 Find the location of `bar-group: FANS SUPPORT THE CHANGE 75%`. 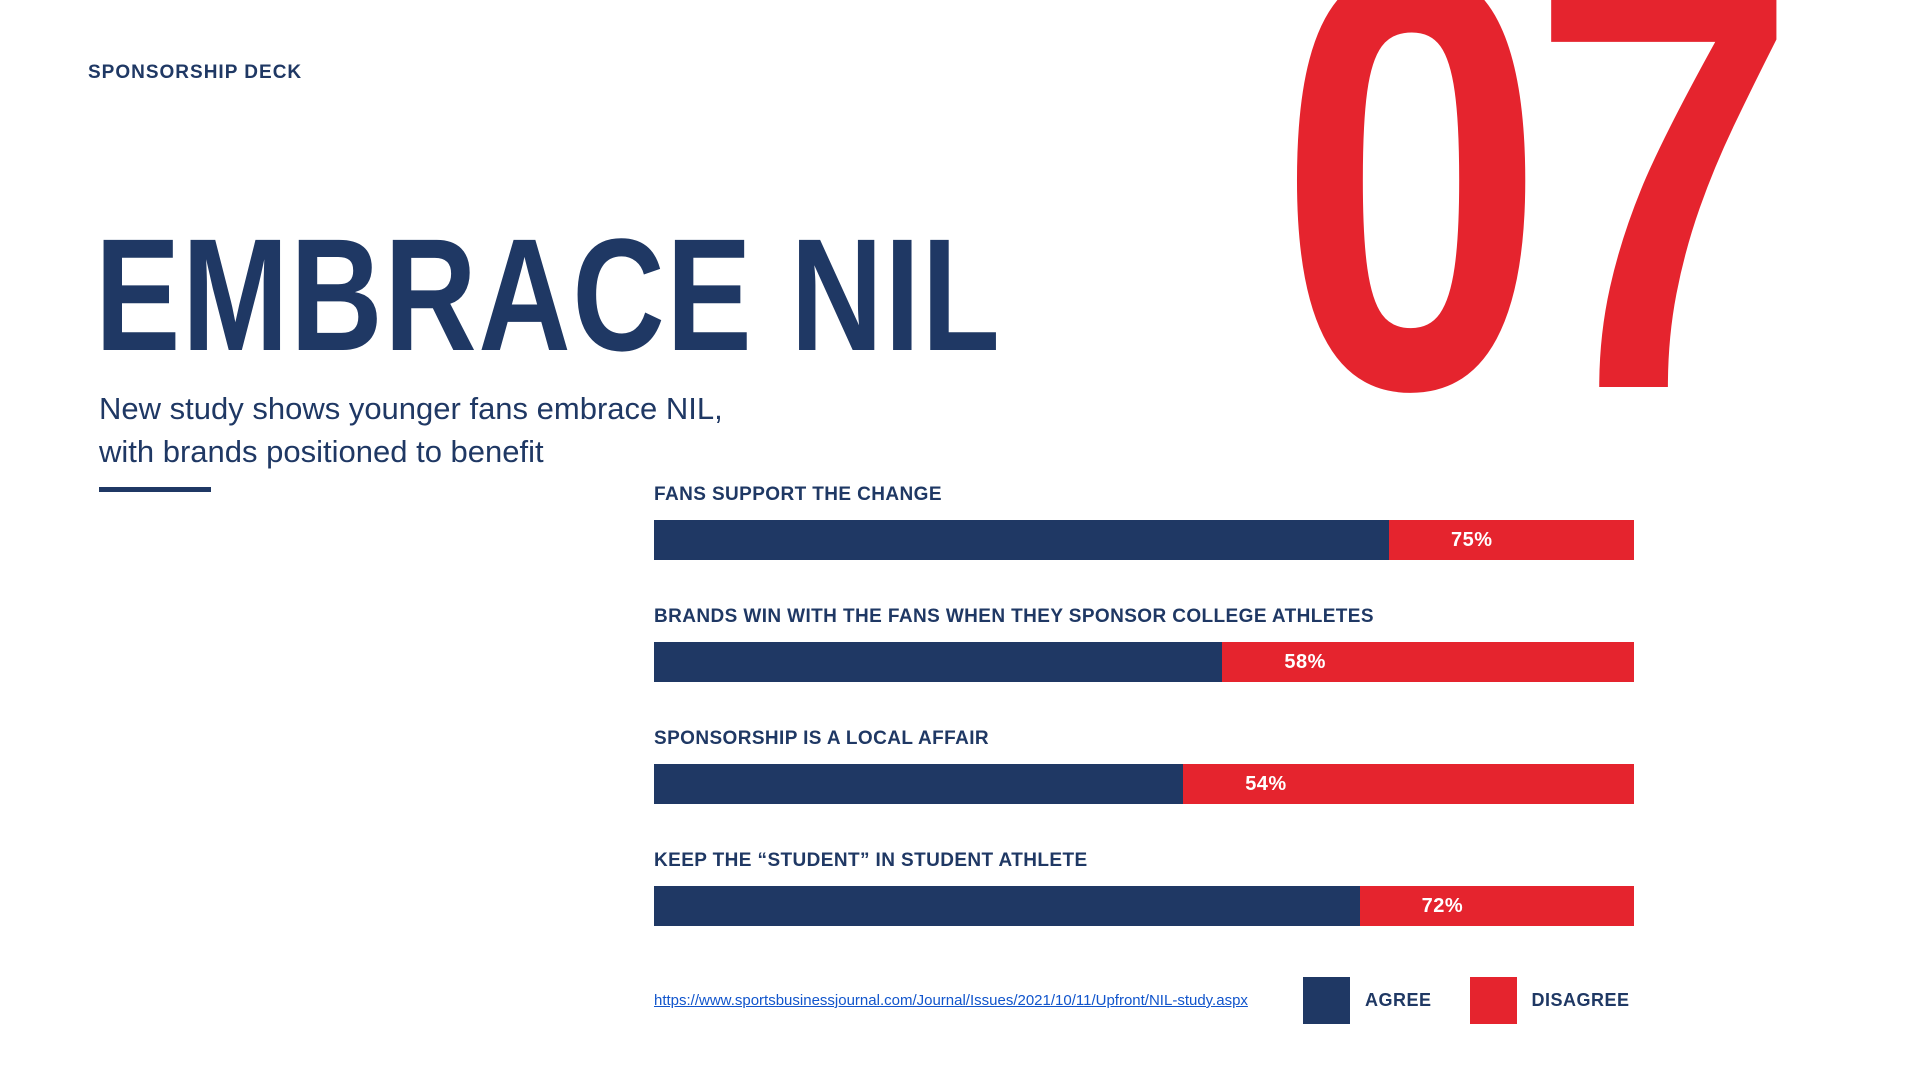

bar-group: FANS SUPPORT THE CHANGE 75% is located at coordinates (1144, 522).